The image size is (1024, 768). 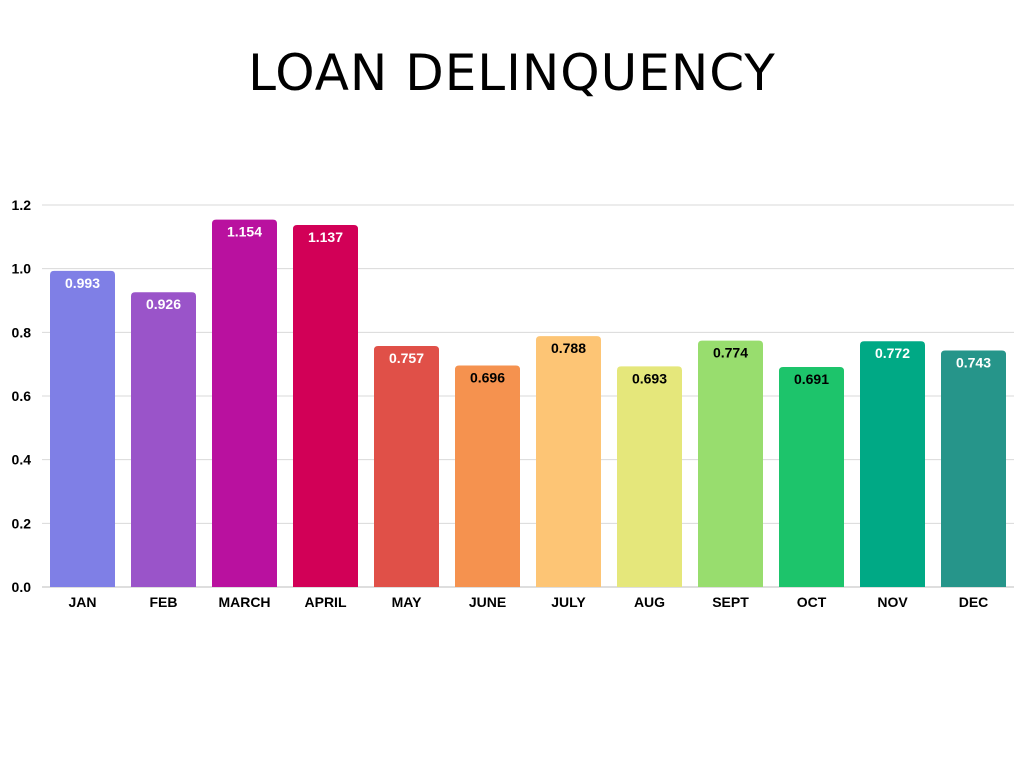 I want to click on y-tick-label: 0.8, so click(x=22, y=332).